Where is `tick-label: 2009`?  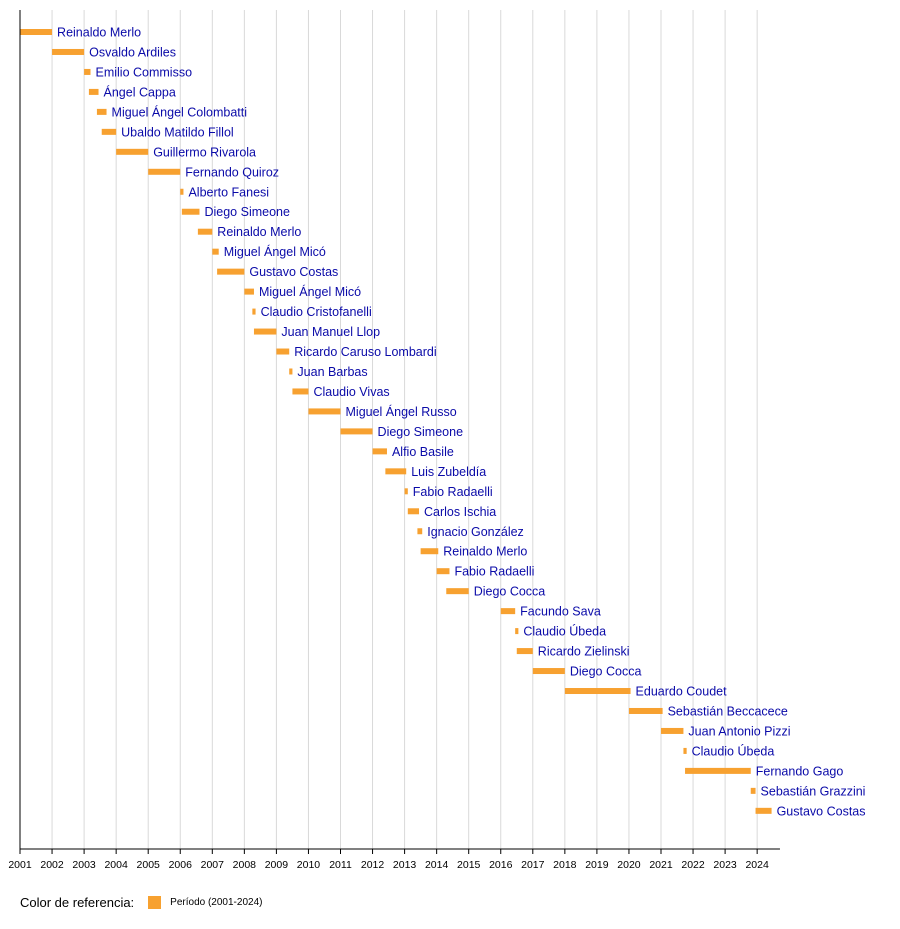
tick-label: 2009 is located at coordinates (277, 865).